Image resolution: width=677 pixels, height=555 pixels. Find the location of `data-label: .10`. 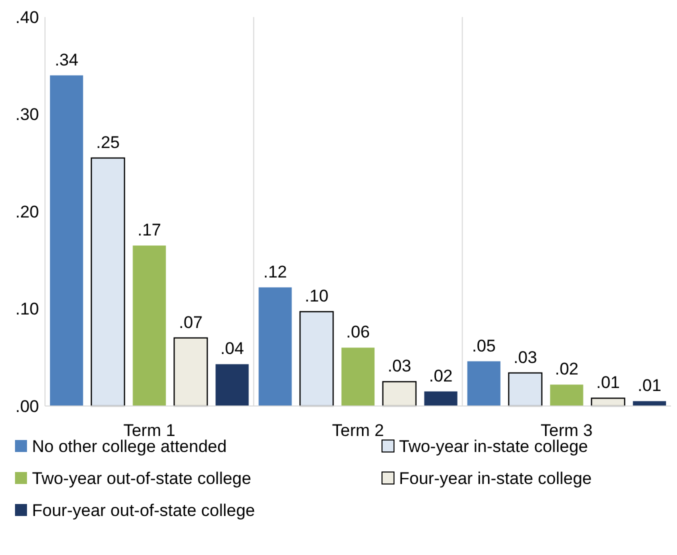

data-label: .10 is located at coordinates (316, 296).